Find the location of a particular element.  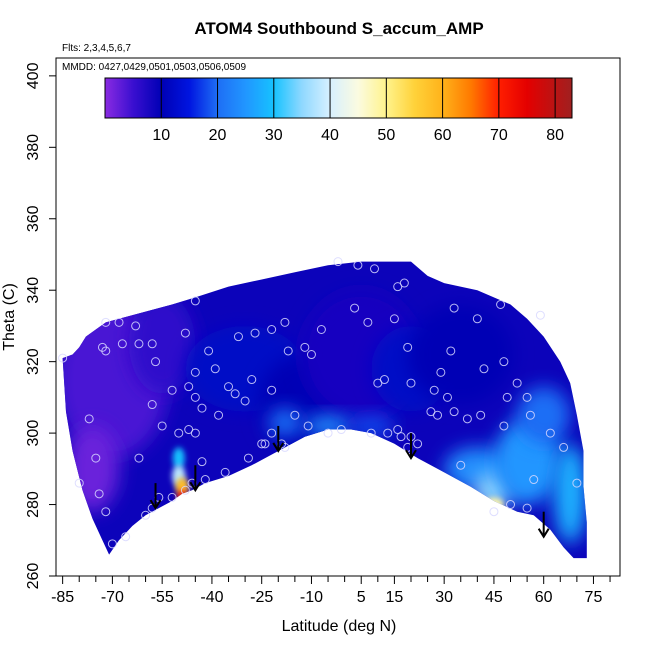

x-tick-label: 30 is located at coordinates (444, 597).